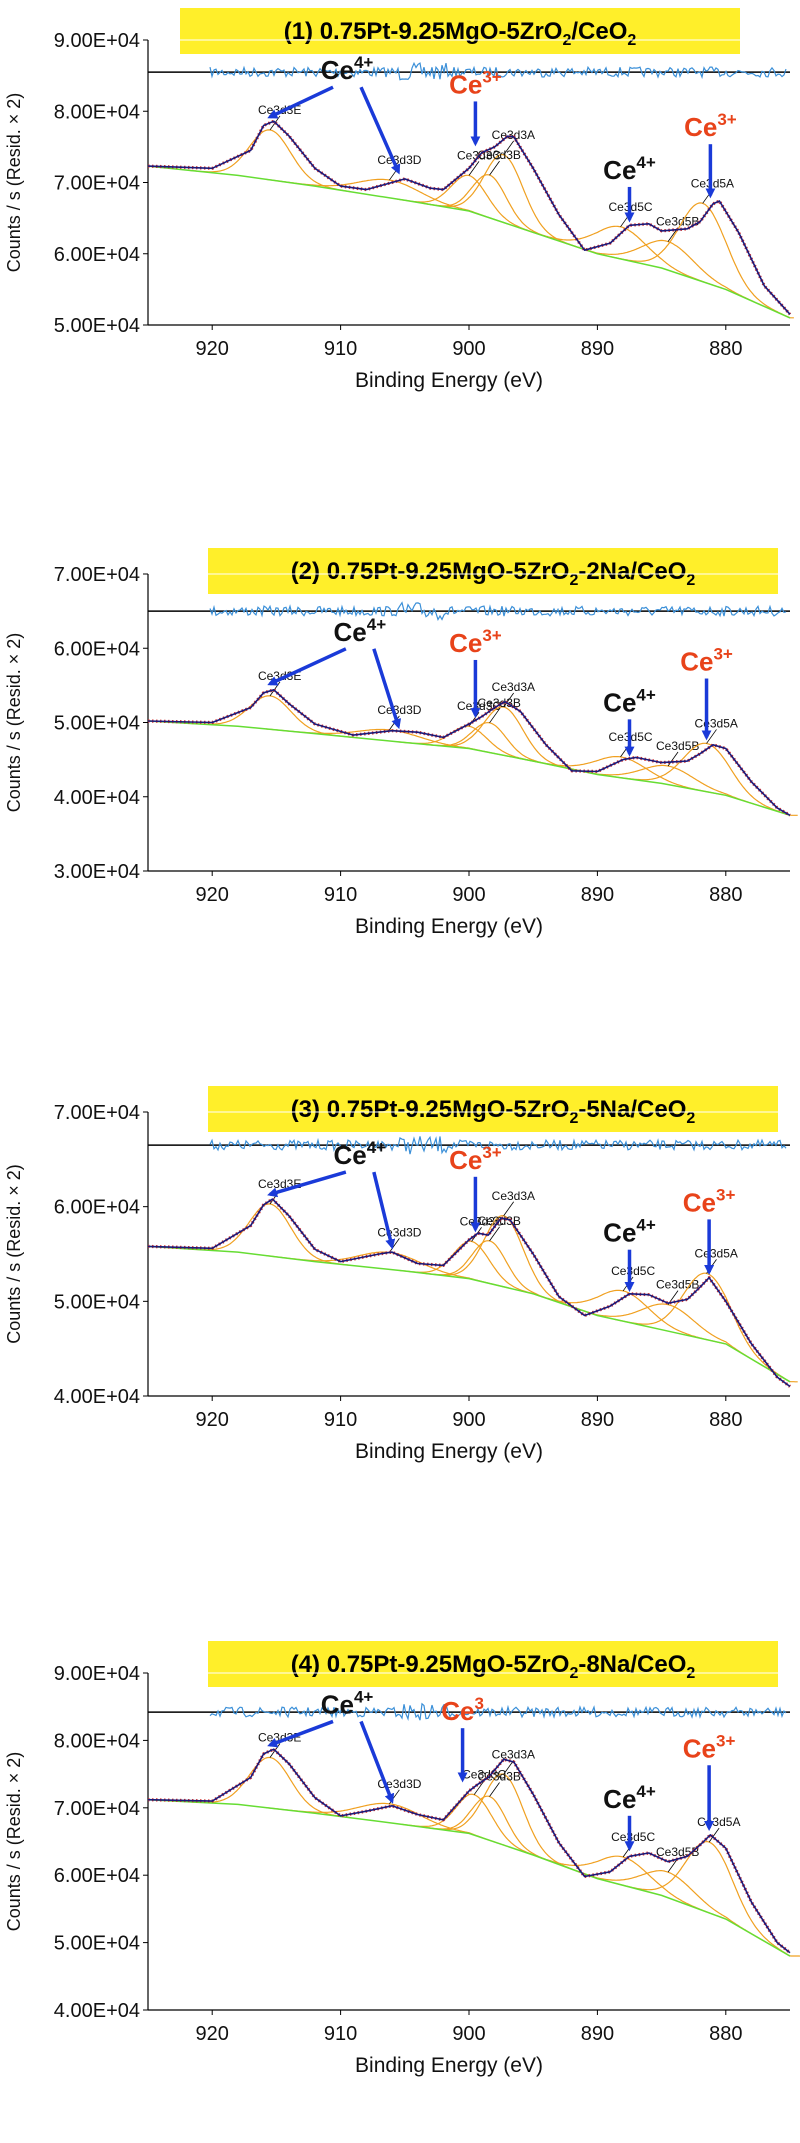 This screenshot has height=2143, width=800. What do you see at coordinates (399, 710) in the screenshot?
I see `component-label: Ce3d3D` at bounding box center [399, 710].